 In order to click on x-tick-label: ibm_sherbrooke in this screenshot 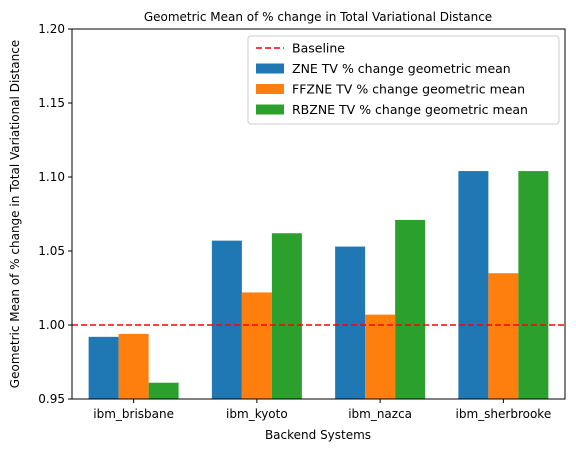, I will do `click(504, 414)`.